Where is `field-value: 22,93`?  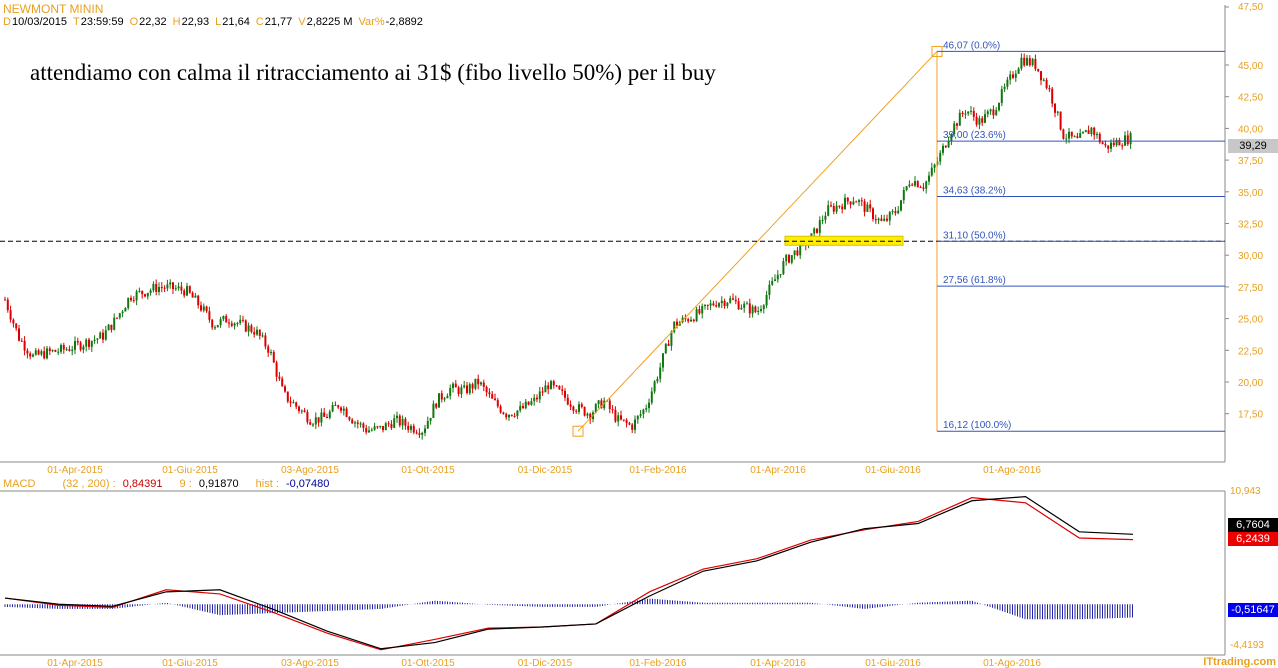 field-value: 22,93 is located at coordinates (195, 22).